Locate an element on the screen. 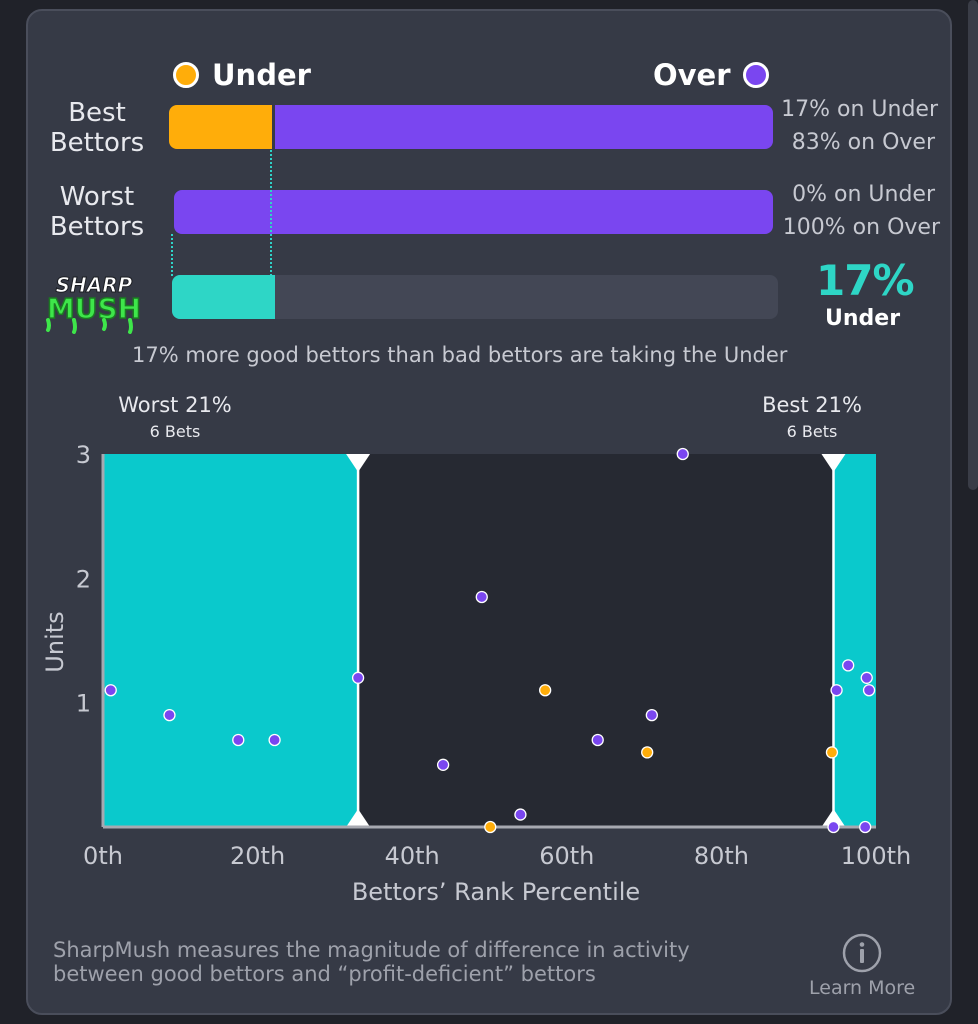  x-tick-label: 100th is located at coordinates (876, 856).